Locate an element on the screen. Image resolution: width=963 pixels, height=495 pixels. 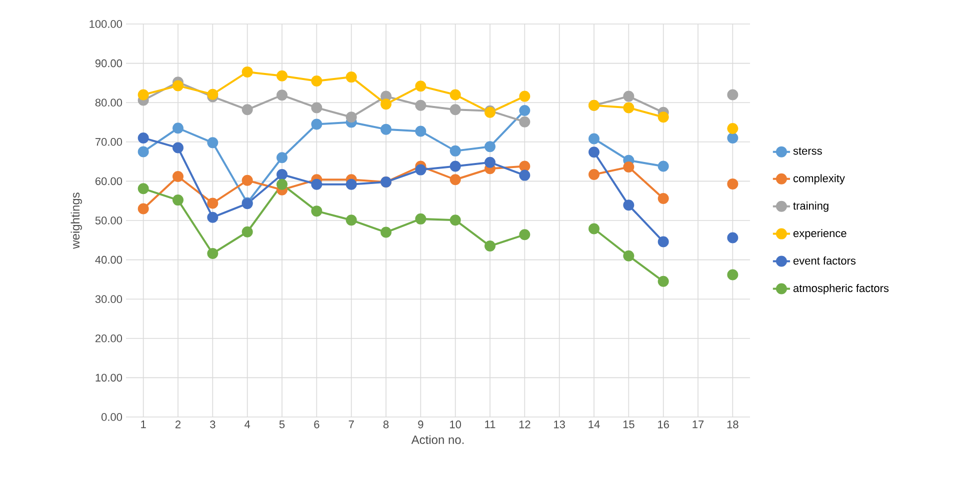
y-tick-label: 20.00 is located at coordinates (108, 338).